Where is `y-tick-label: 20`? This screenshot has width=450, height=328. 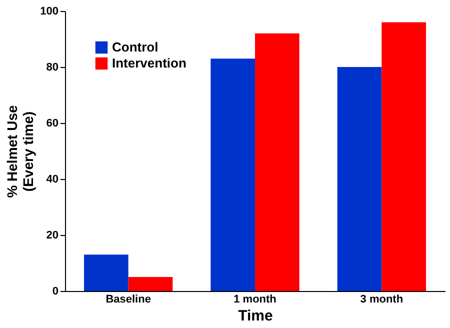
y-tick-label: 20 is located at coordinates (52, 236).